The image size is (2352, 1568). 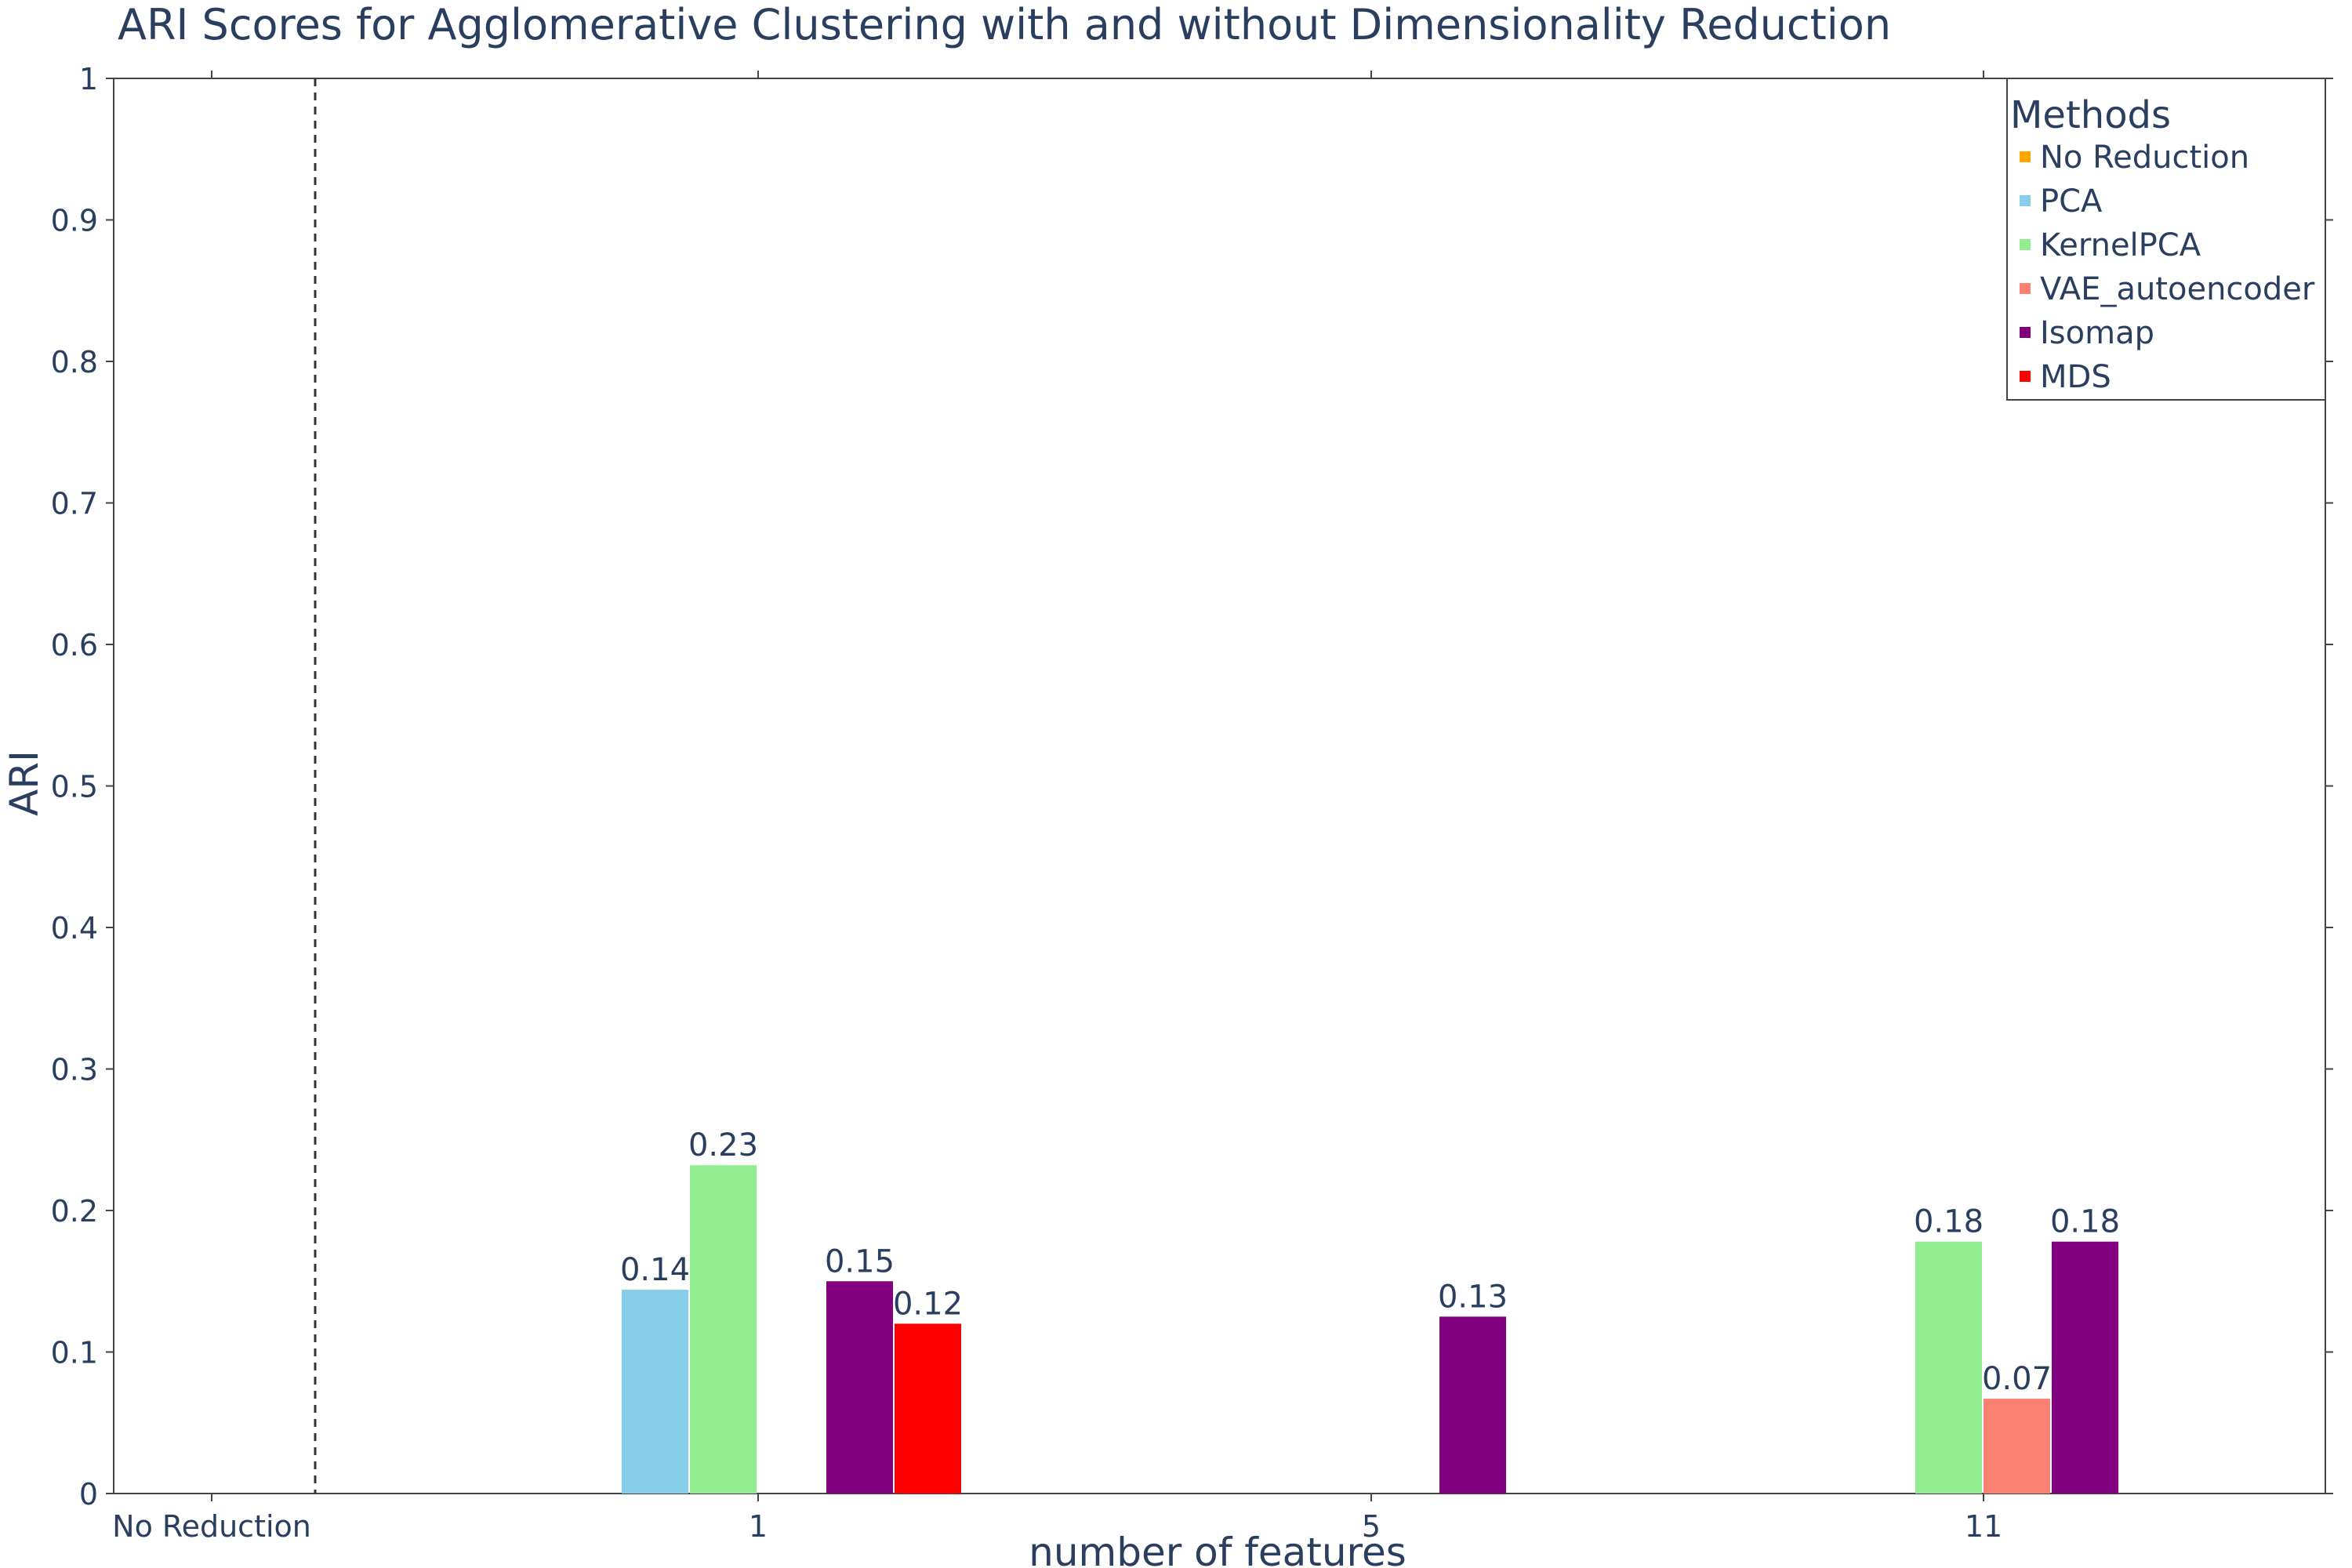 What do you see at coordinates (2177, 289) in the screenshot?
I see `legend-item-label: VAE_autoencoder` at bounding box center [2177, 289].